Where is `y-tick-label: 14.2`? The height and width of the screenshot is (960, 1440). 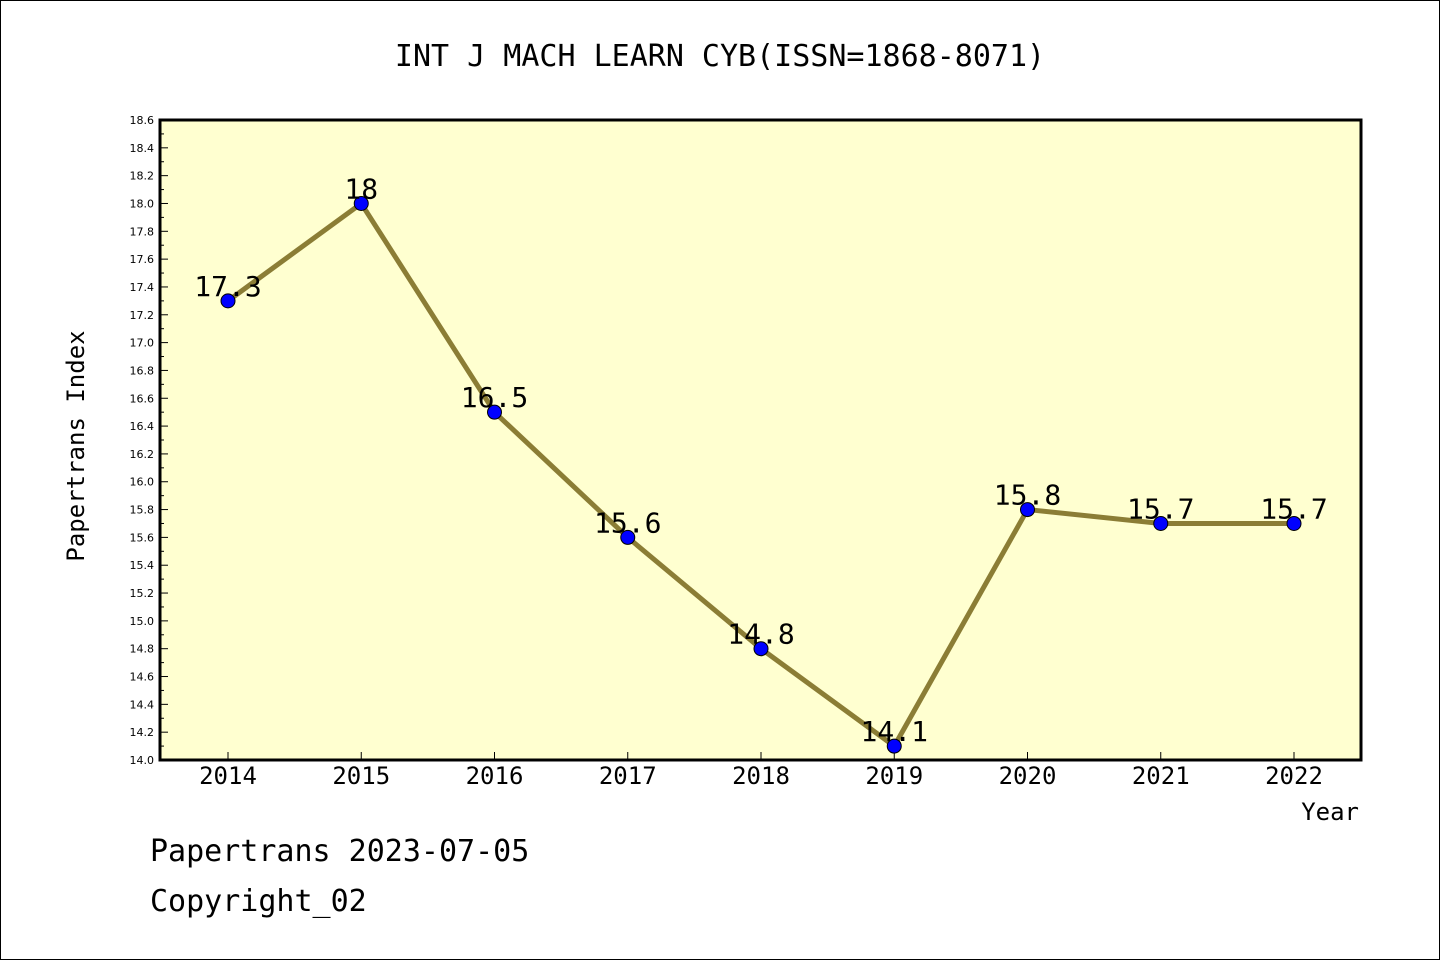 y-tick-label: 14.2 is located at coordinates (142, 732).